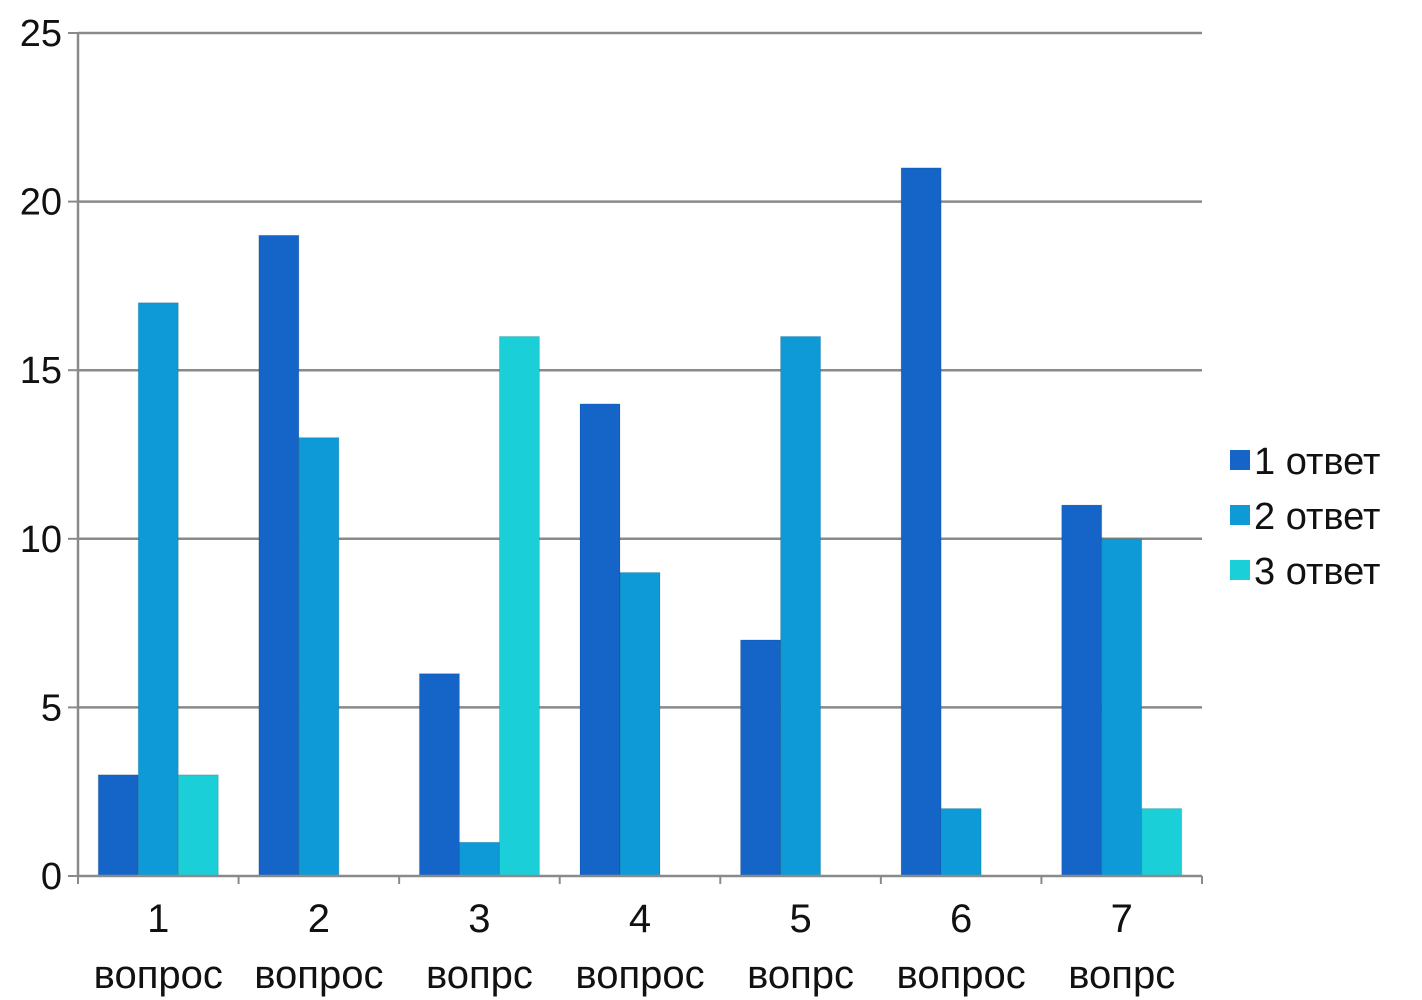 The height and width of the screenshot is (1000, 1422). What do you see at coordinates (51, 877) in the screenshot?
I see `y-tick-label: 0` at bounding box center [51, 877].